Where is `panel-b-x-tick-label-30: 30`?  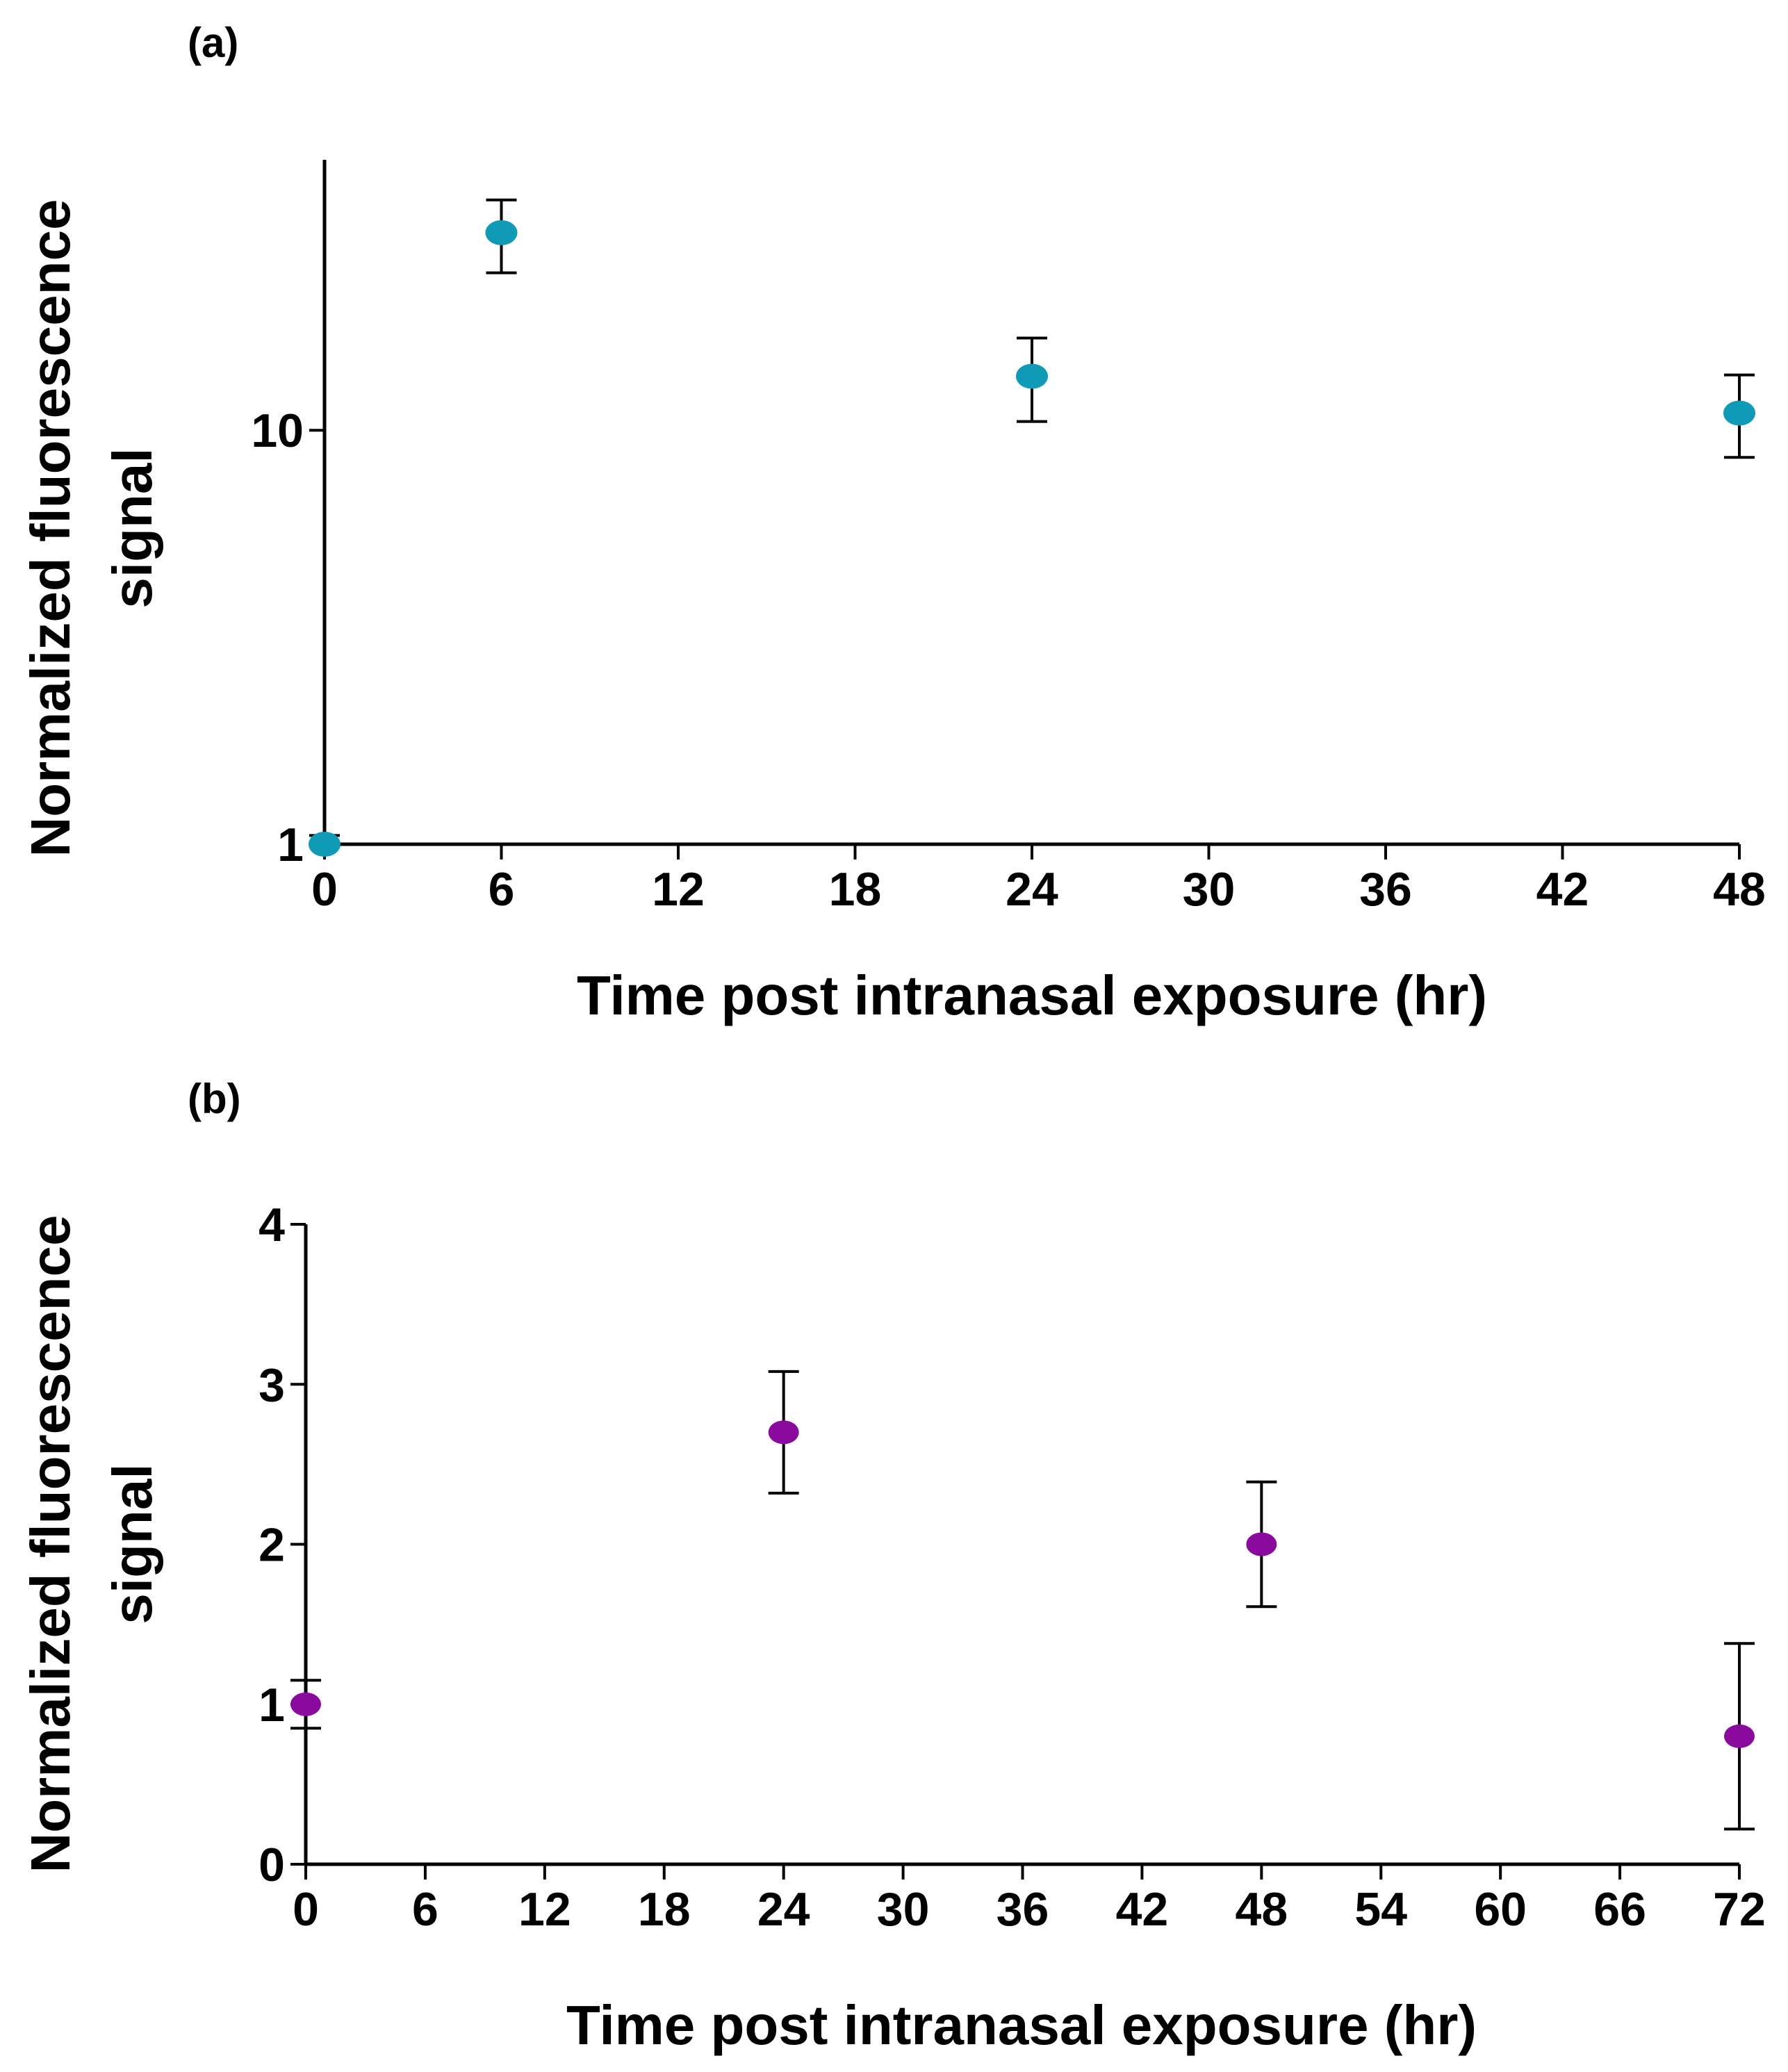 panel-b-x-tick-label-30: 30 is located at coordinates (903, 1909).